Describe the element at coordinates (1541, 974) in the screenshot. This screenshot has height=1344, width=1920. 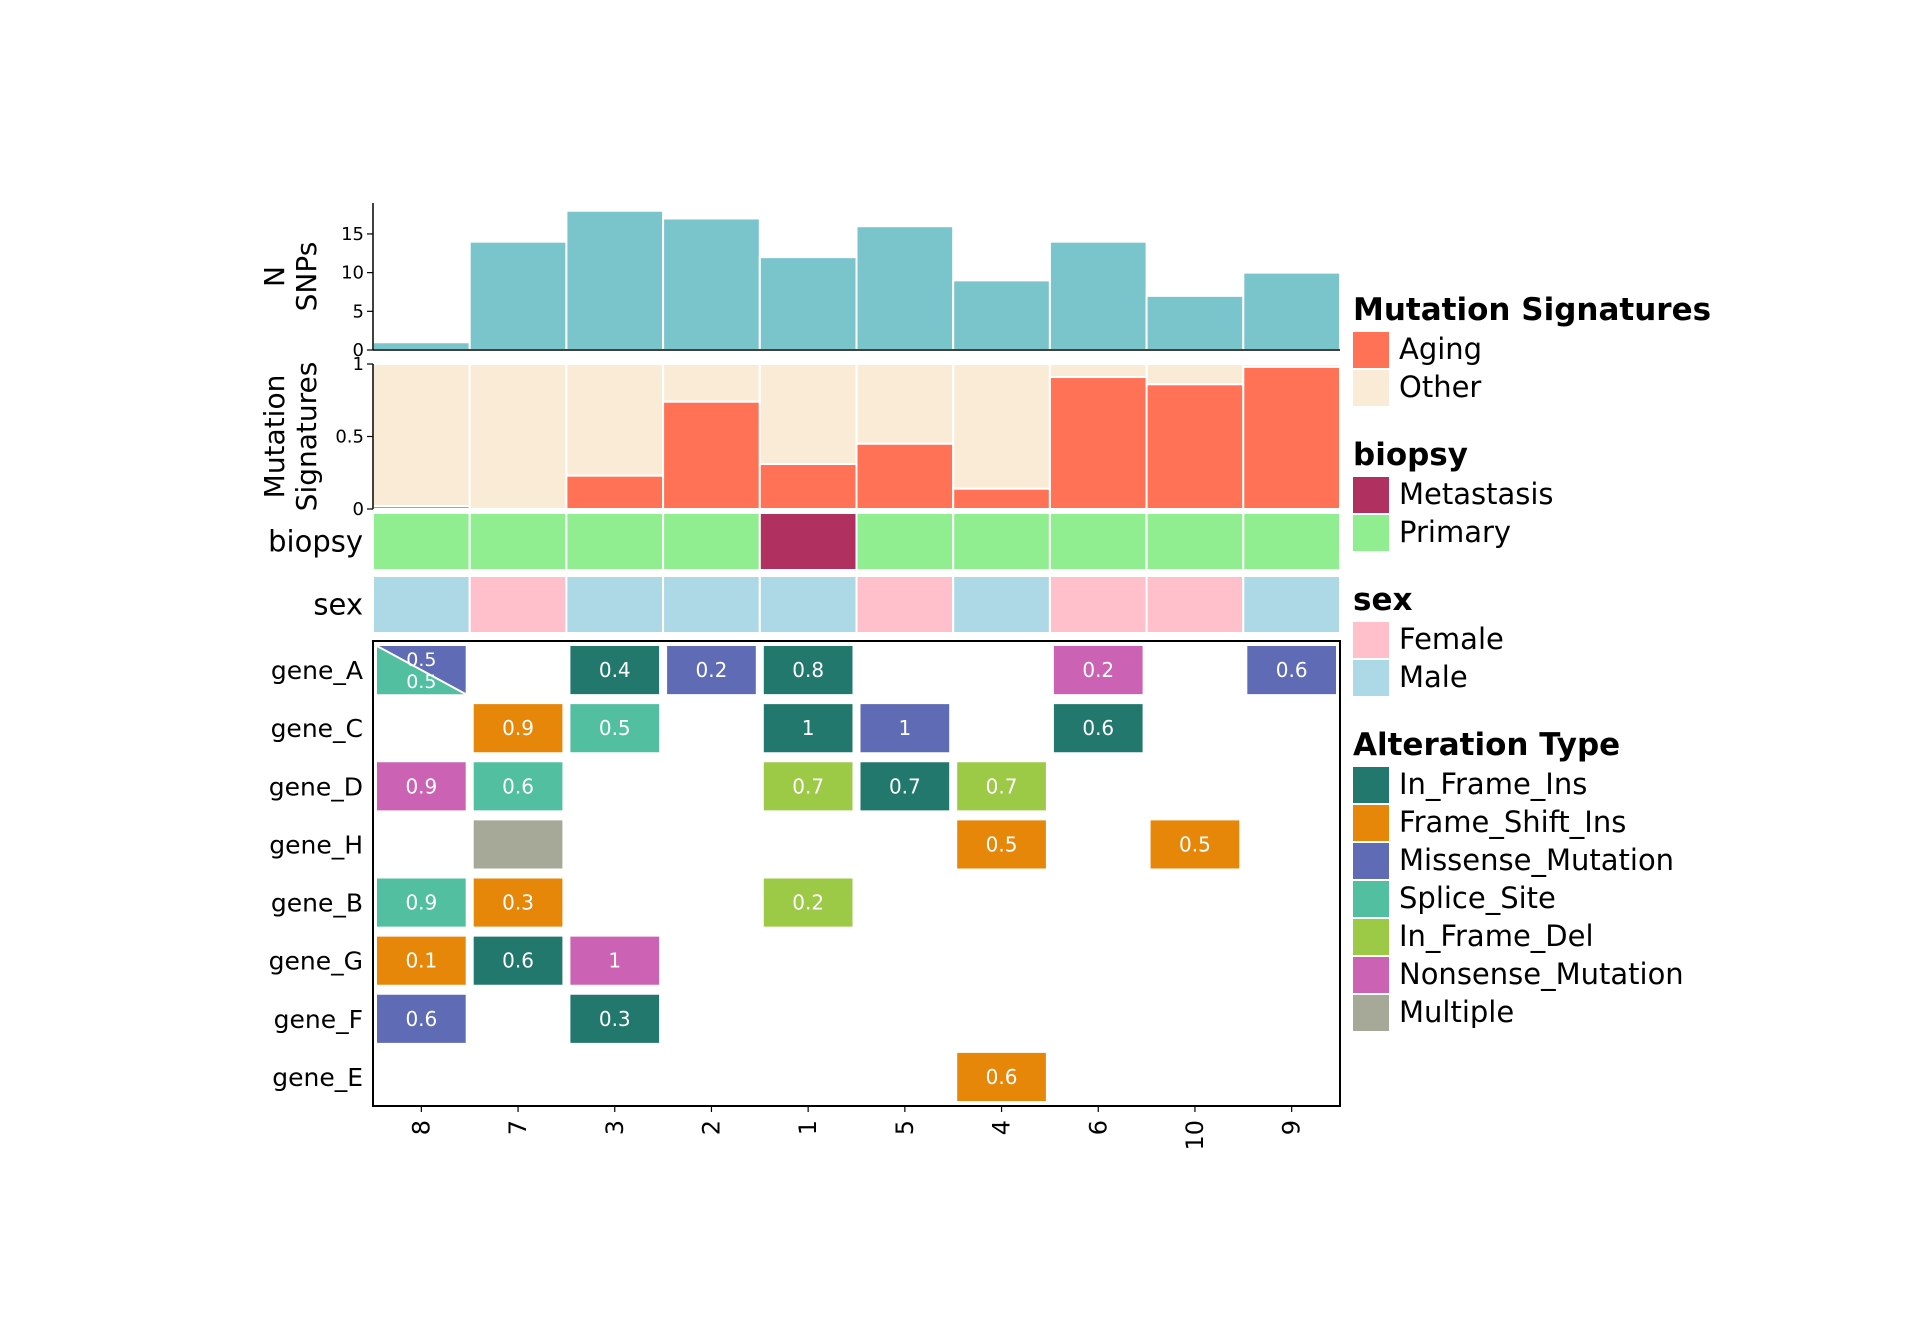
I see `legend-label: Nonsense_Mutation` at that location.